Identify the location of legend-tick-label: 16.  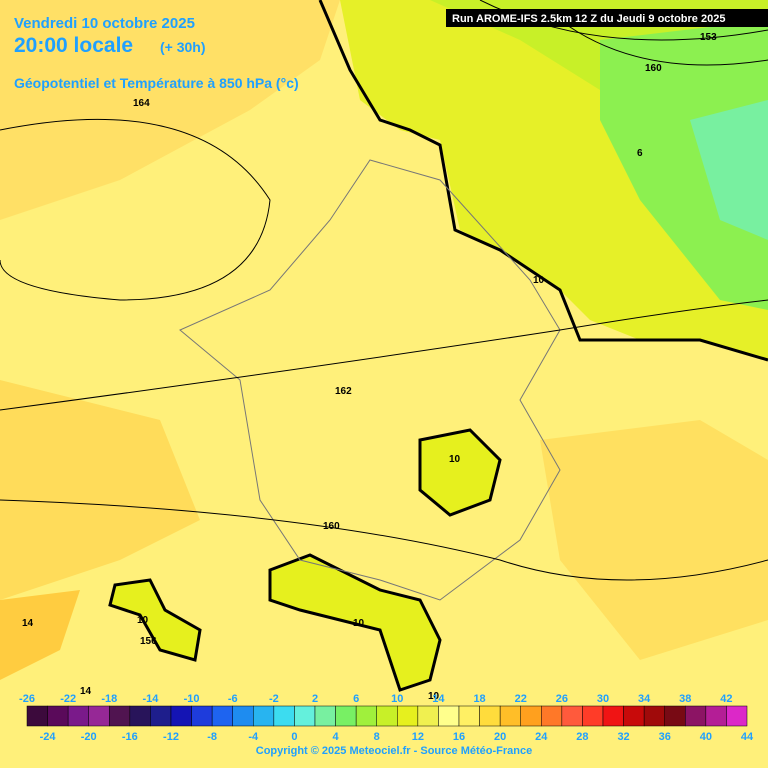
(459, 737).